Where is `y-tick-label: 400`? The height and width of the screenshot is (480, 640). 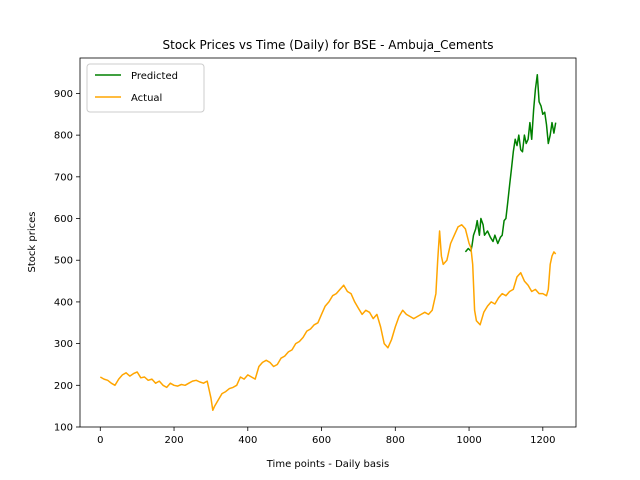 y-tick-label: 400 is located at coordinates (63, 302).